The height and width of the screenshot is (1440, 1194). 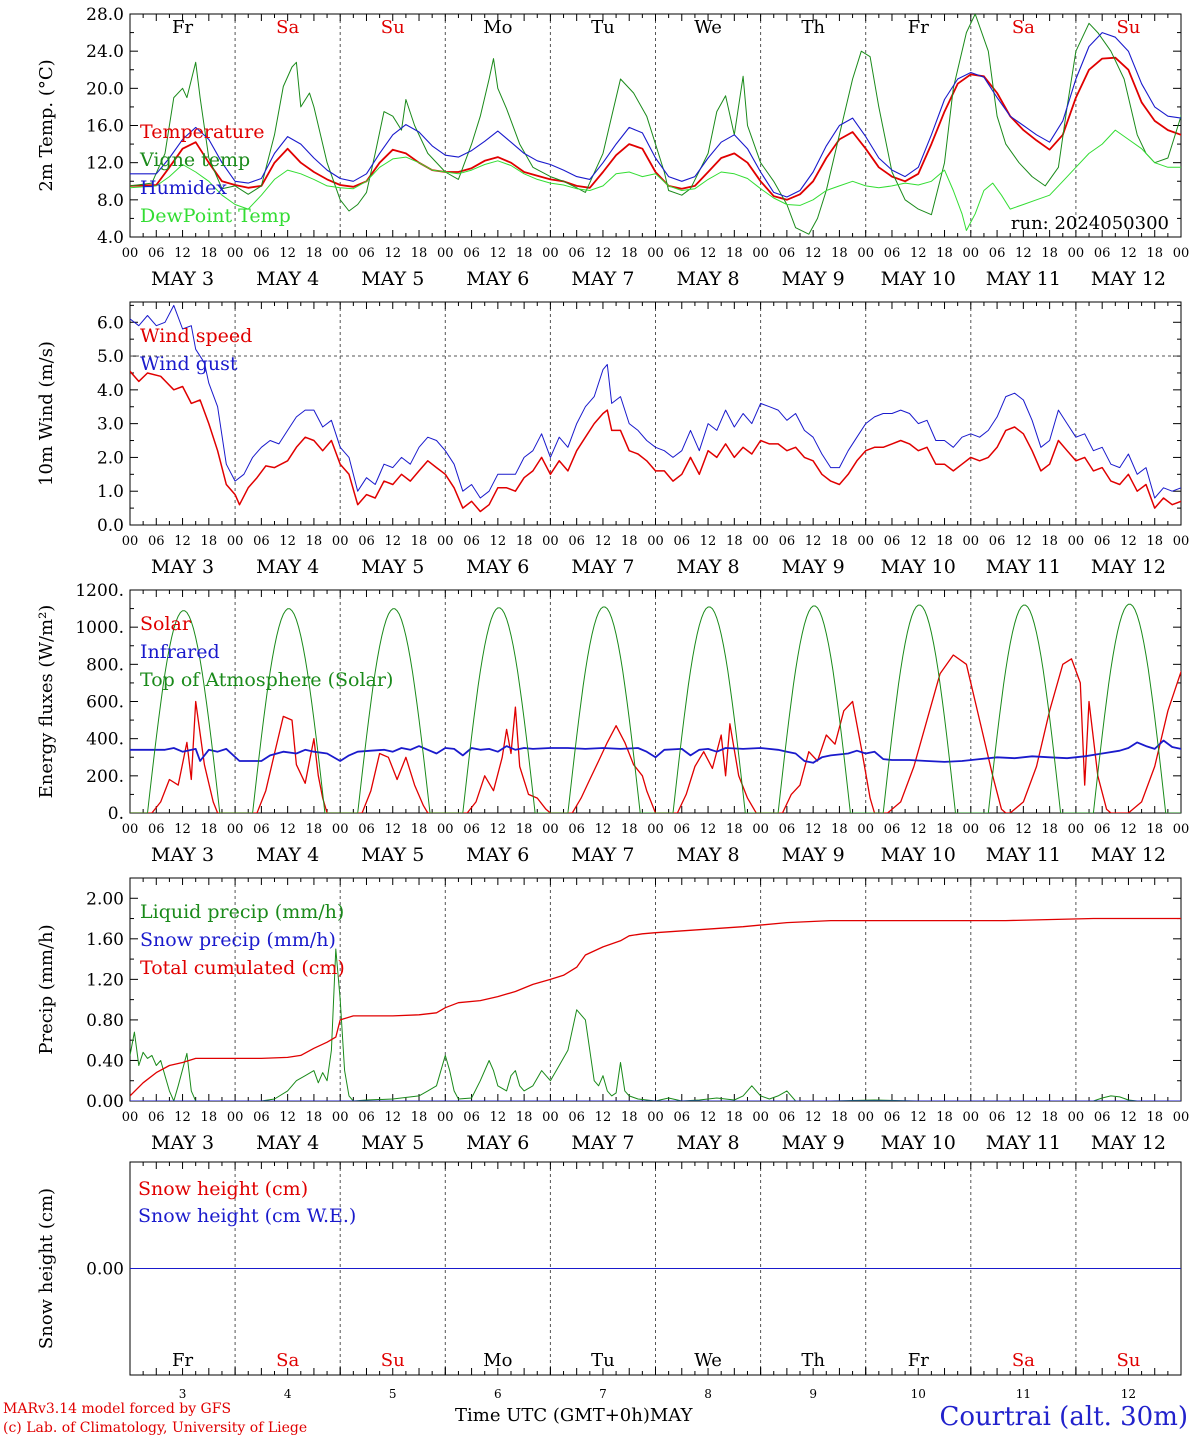 What do you see at coordinates (242, 912) in the screenshot?
I see `legend-entry: Liquid precip (mm/h)` at bounding box center [242, 912].